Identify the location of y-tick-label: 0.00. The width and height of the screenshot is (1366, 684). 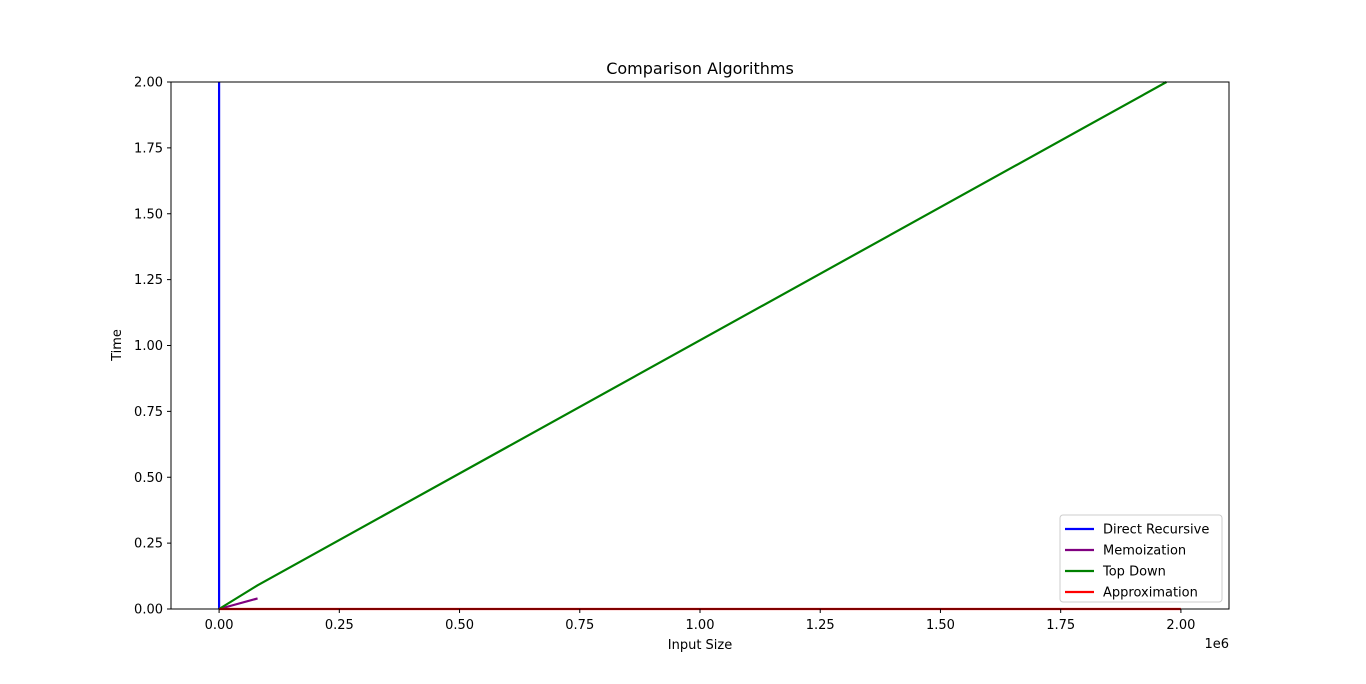
(148, 610).